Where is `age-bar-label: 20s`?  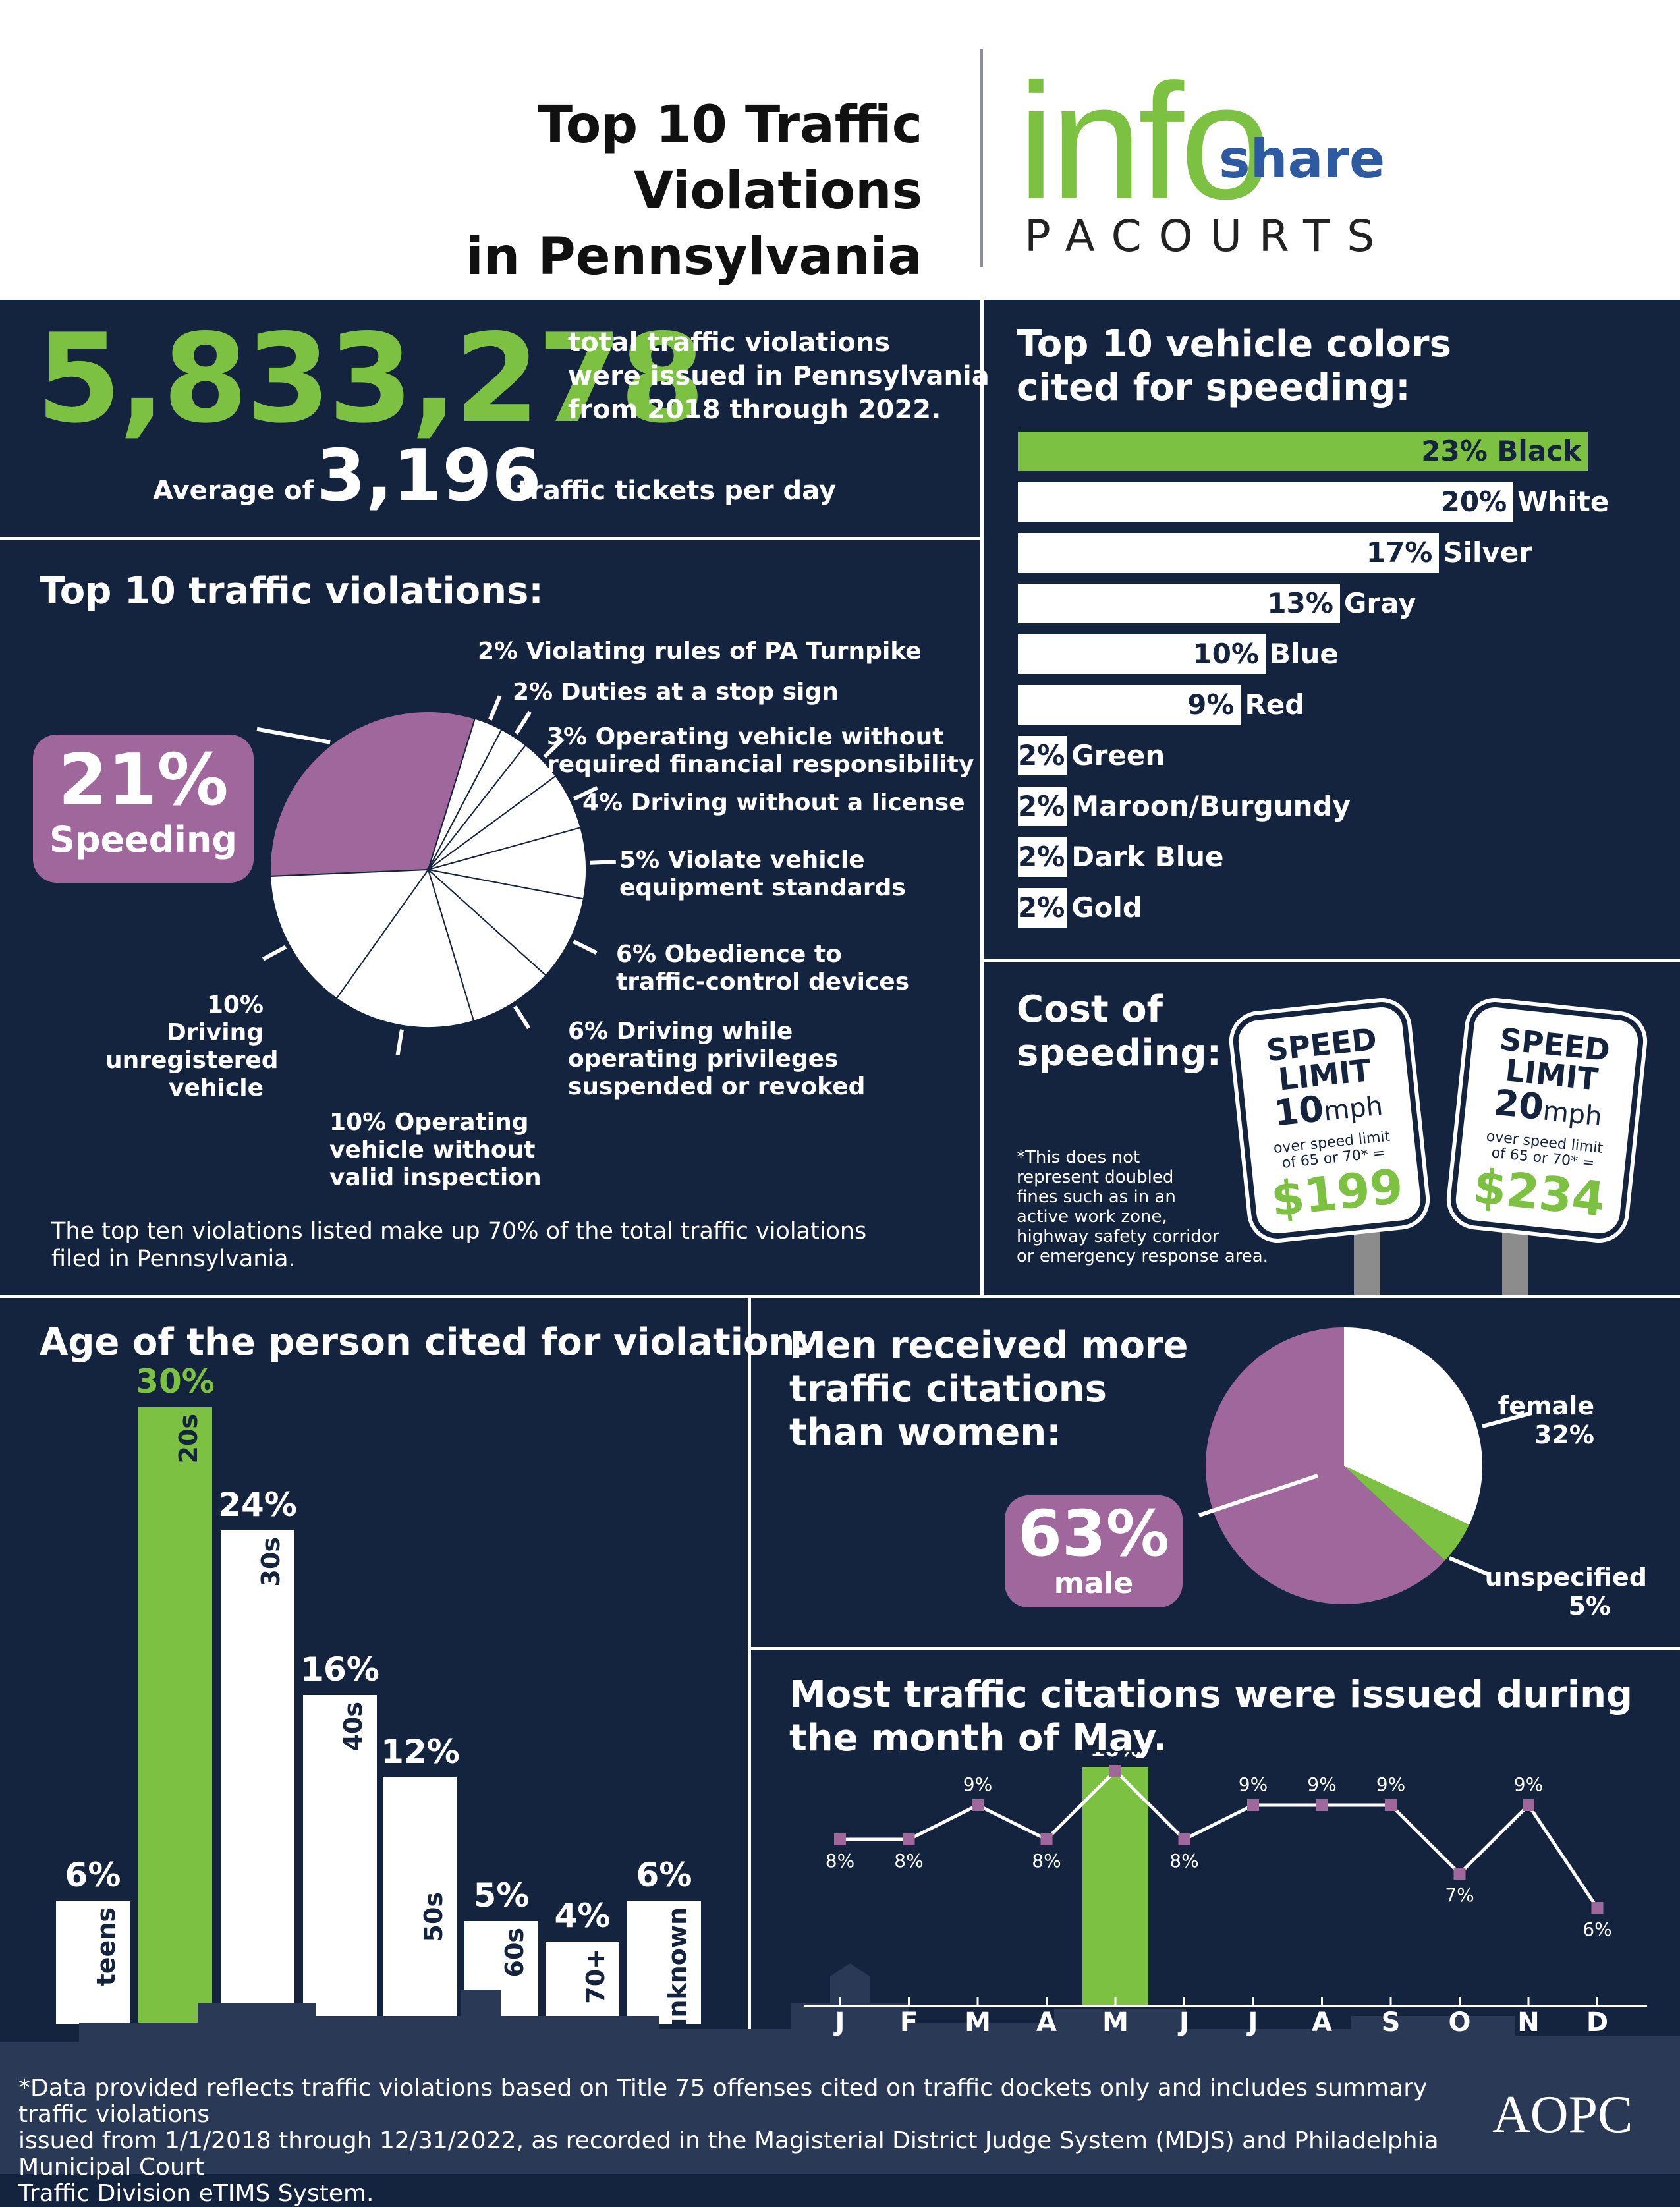
age-bar-label: 20s is located at coordinates (188, 1439).